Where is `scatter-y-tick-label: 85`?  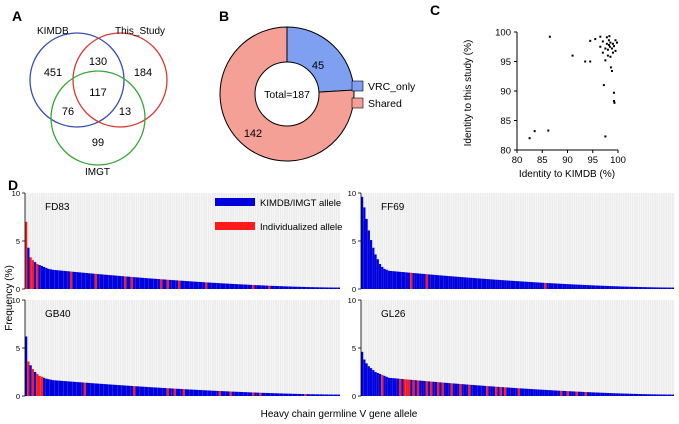 scatter-y-tick-label: 85 is located at coordinates (505, 121).